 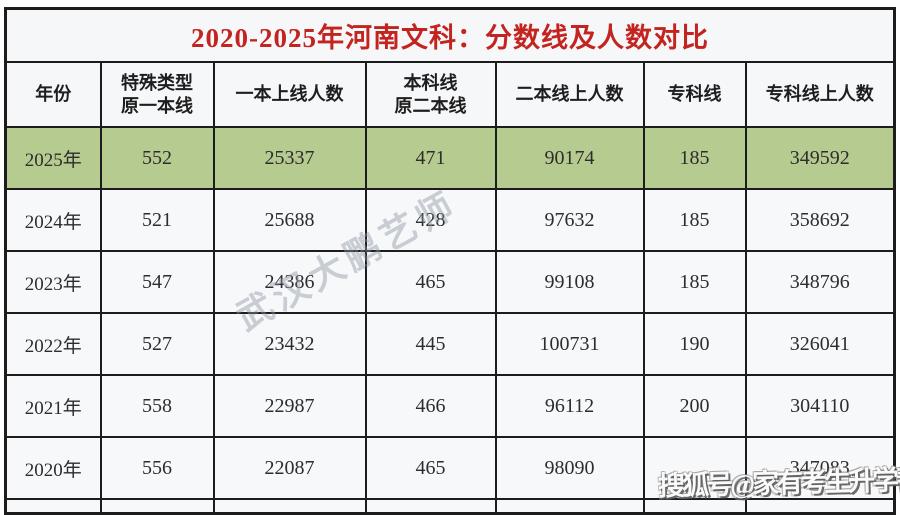 What do you see at coordinates (53, 220) in the screenshot?
I see `year-cell: 2024年` at bounding box center [53, 220].